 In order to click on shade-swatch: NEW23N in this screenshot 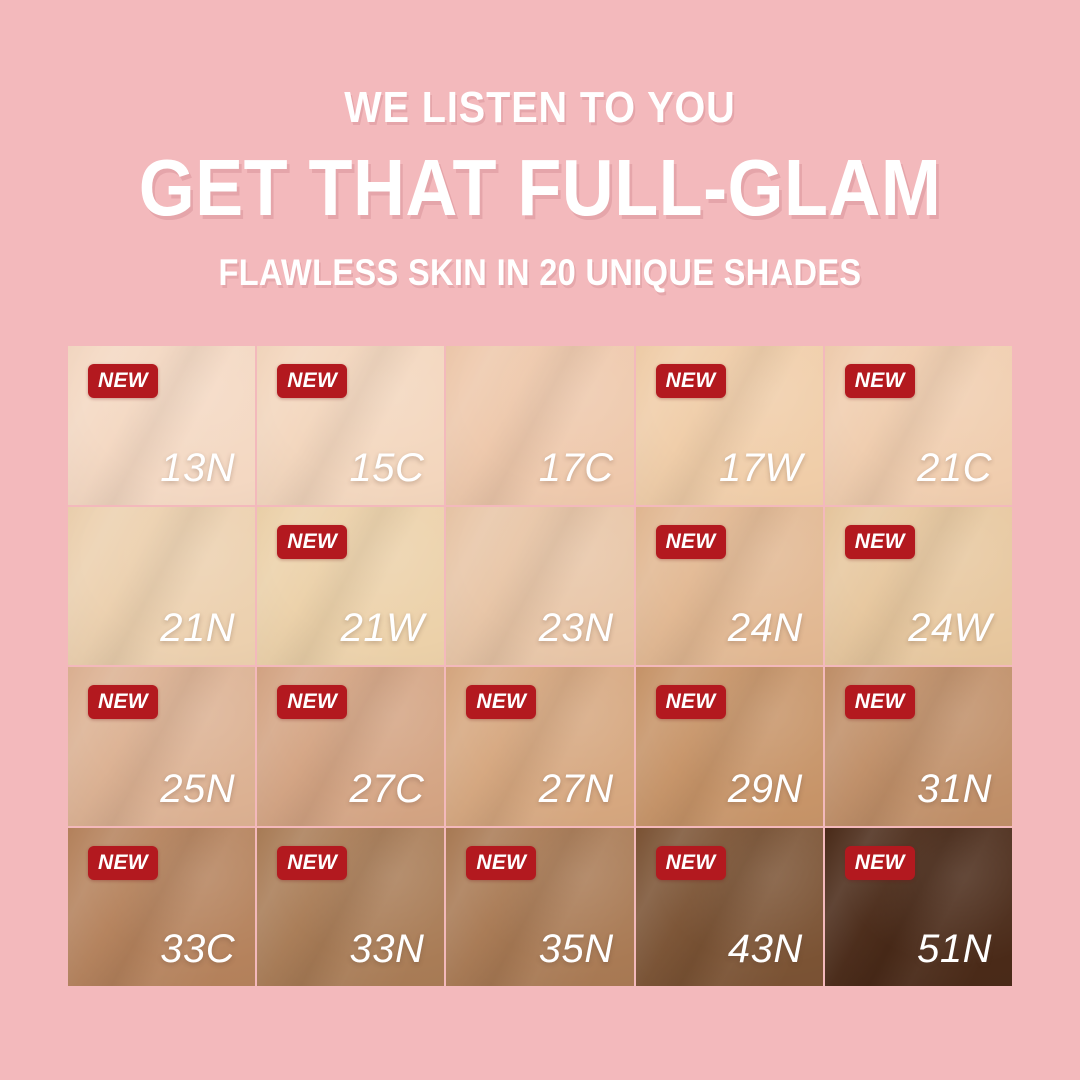, I will do `click(540, 585)`.